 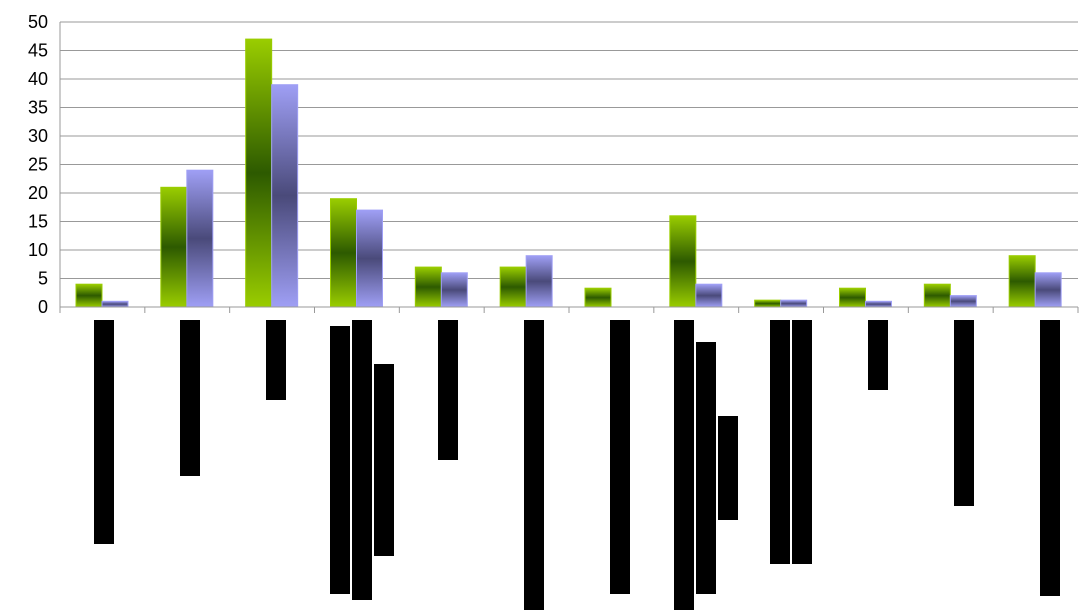 What do you see at coordinates (683, 261) in the screenshot?
I see `bar-series1-cat8` at bounding box center [683, 261].